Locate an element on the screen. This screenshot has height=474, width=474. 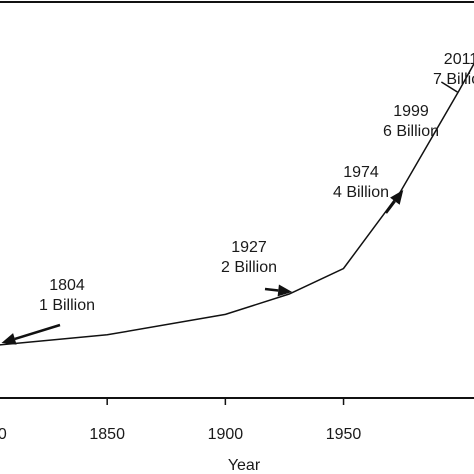
annotation-year: 1999 is located at coordinates (411, 111).